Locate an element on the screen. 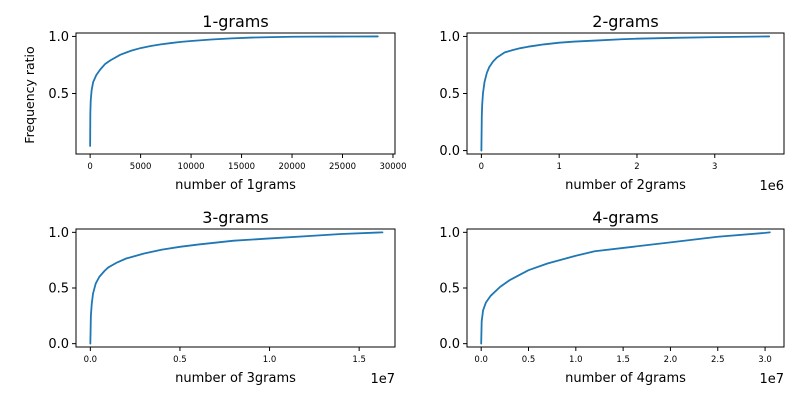 This screenshot has height=400, width=800. x-tick-label: 2 is located at coordinates (636, 167).